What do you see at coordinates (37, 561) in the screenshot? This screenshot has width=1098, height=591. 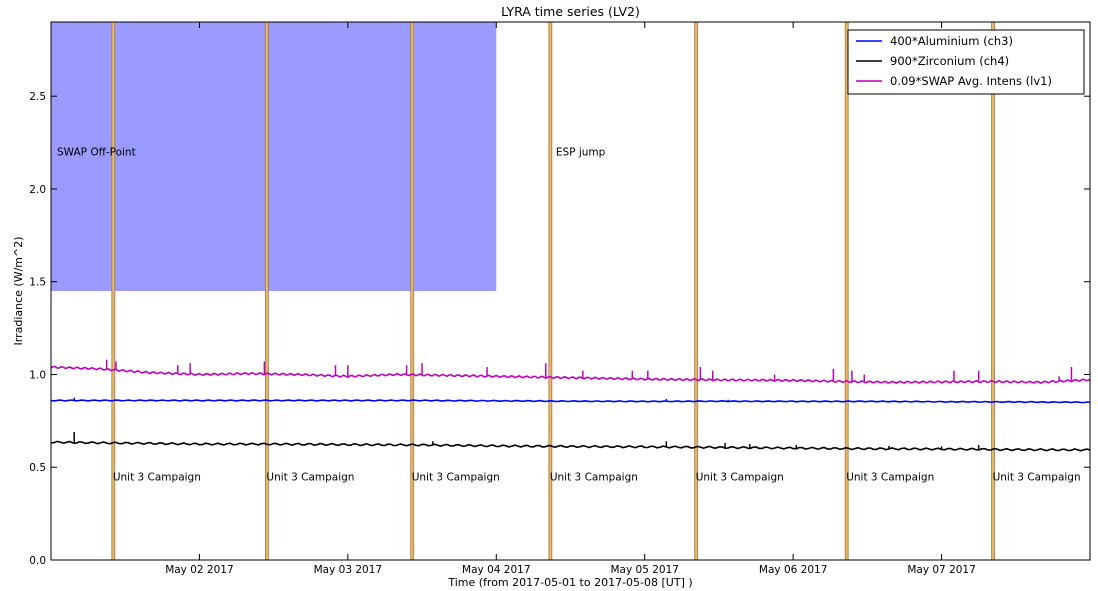 I see `y-tick-label: 0.0` at bounding box center [37, 561].